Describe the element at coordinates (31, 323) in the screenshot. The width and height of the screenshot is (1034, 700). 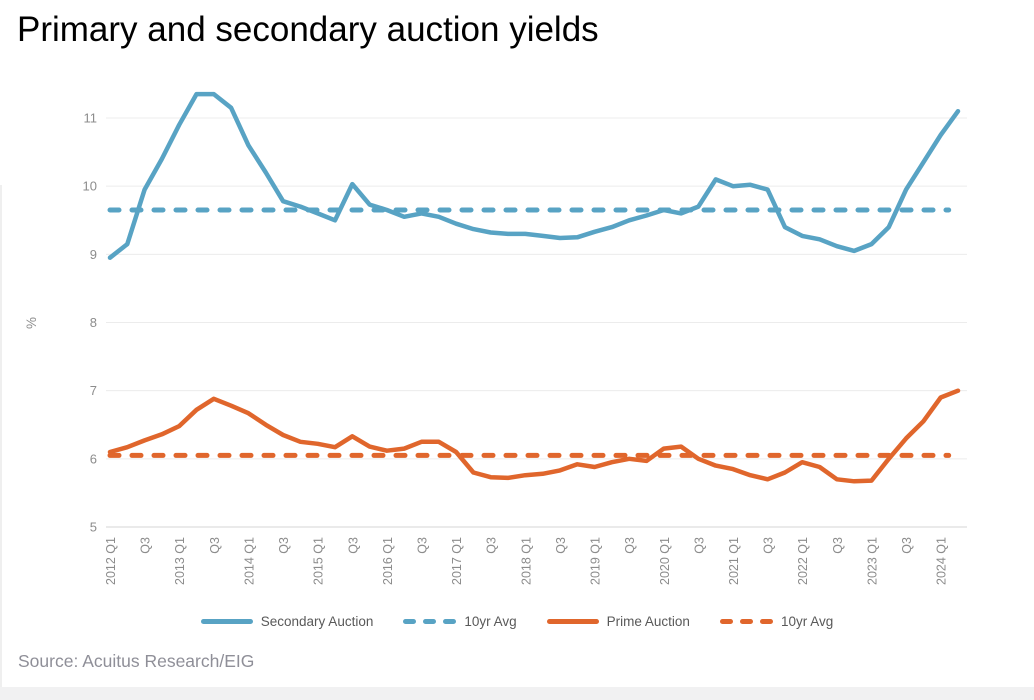
I see `y-axis-title: %` at that location.